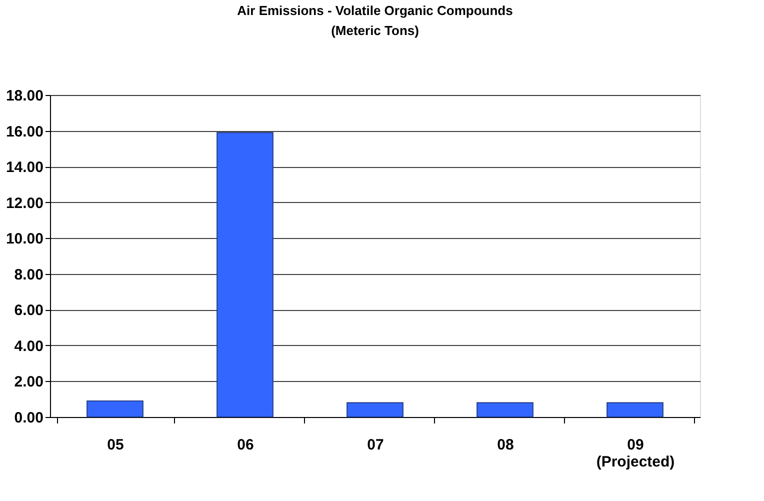  Describe the element at coordinates (375, 445) in the screenshot. I see `x-tick-label: 07` at that location.